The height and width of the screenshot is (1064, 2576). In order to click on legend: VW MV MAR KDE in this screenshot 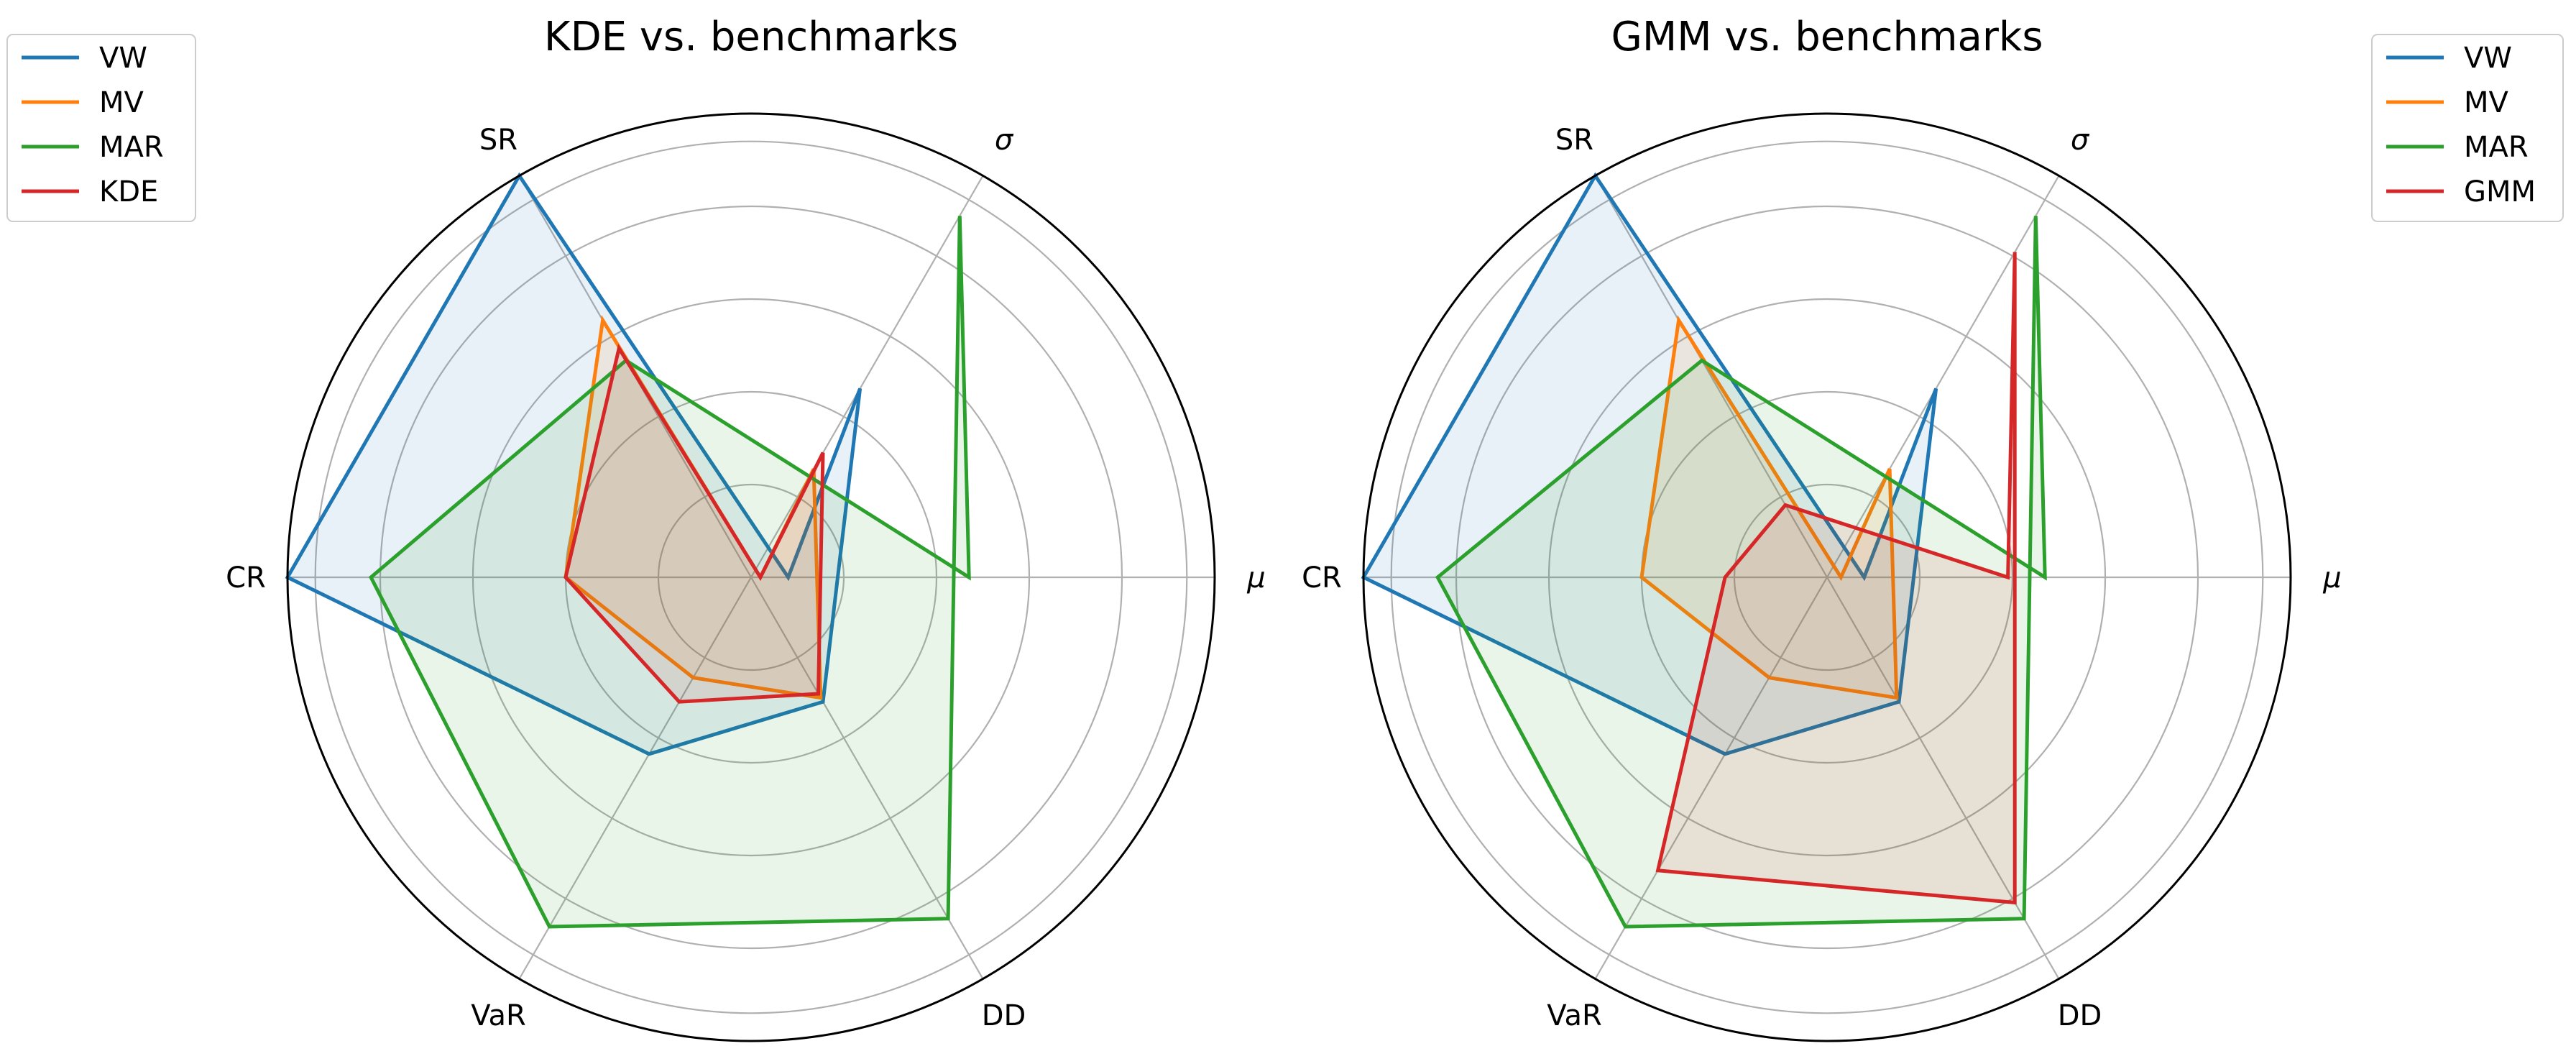, I will do `click(101, 128)`.